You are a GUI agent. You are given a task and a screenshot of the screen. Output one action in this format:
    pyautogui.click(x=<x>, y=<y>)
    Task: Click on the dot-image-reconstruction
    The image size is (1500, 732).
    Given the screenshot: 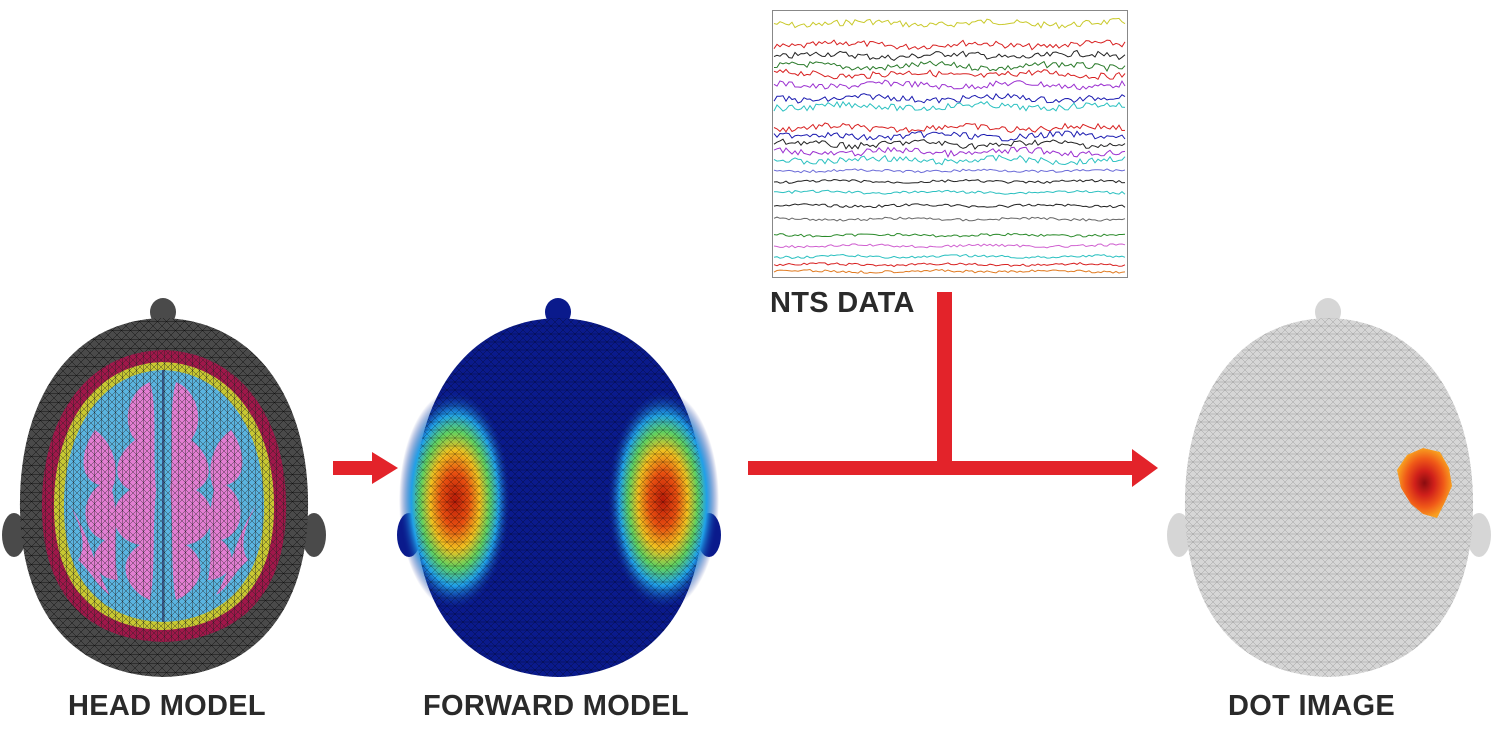 What is the action you would take?
    pyautogui.click(x=1329, y=487)
    